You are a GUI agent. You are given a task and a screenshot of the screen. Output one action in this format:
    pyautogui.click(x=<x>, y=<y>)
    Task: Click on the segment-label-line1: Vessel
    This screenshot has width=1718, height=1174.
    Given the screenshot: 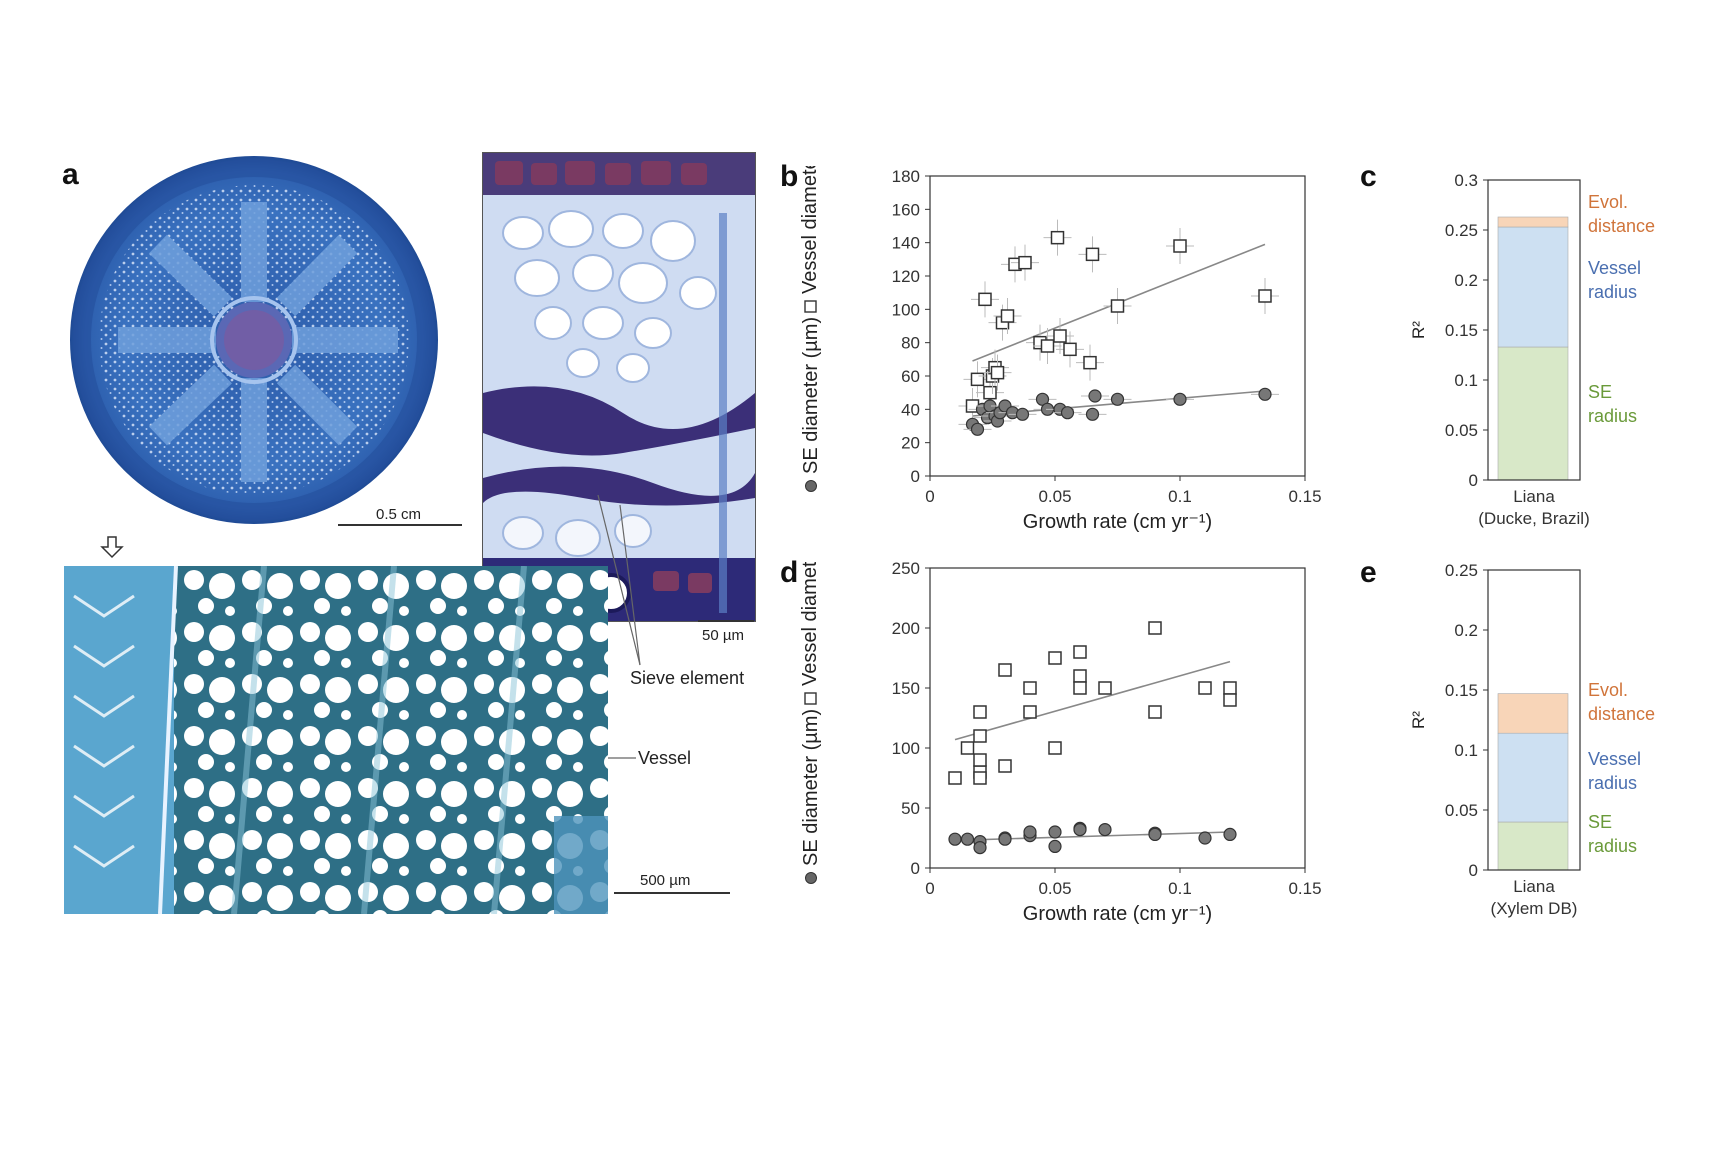 What is the action you would take?
    pyautogui.click(x=1614, y=759)
    